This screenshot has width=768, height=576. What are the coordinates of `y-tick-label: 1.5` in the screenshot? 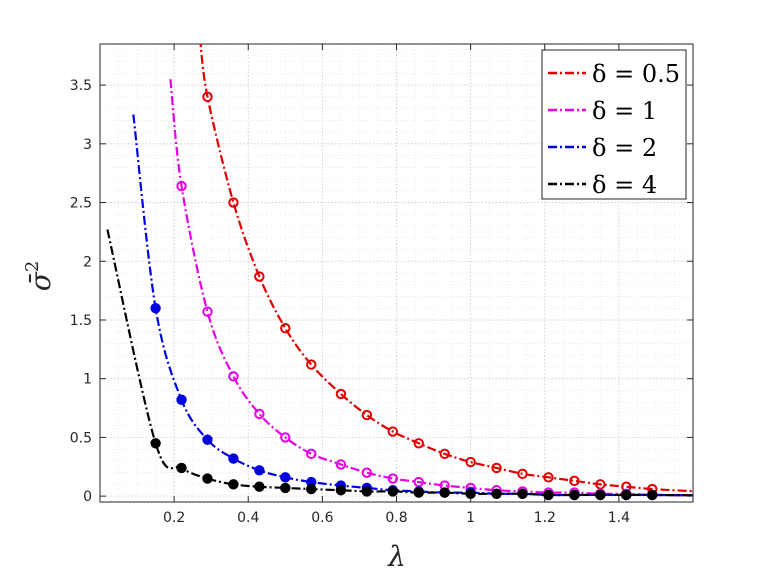 It's located at (81, 321).